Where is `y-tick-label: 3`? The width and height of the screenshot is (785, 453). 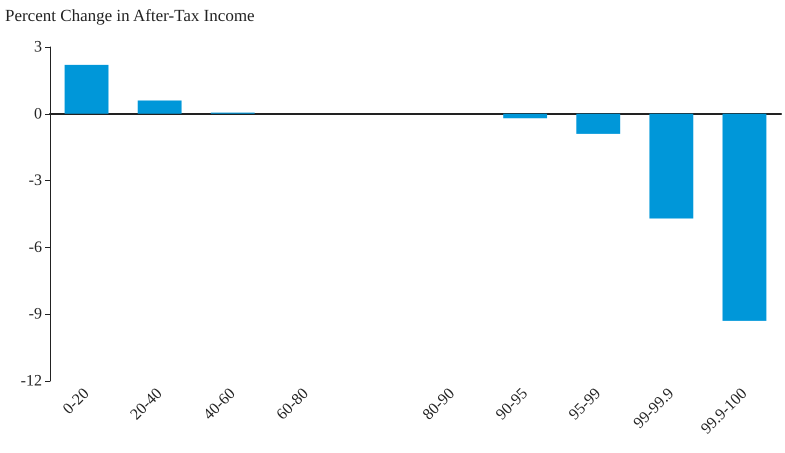
y-tick-label: 3 is located at coordinates (38, 47).